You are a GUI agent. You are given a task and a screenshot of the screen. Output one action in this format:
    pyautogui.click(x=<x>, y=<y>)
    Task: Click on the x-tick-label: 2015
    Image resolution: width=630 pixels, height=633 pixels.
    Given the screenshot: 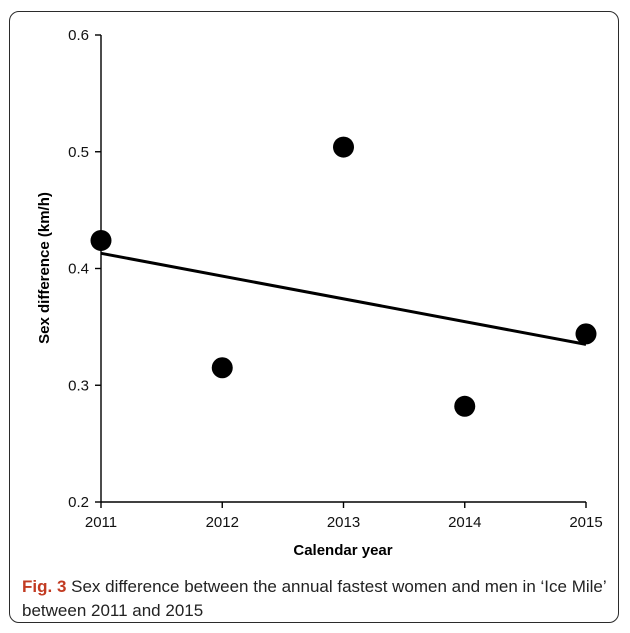 What is the action you would take?
    pyautogui.click(x=585, y=522)
    